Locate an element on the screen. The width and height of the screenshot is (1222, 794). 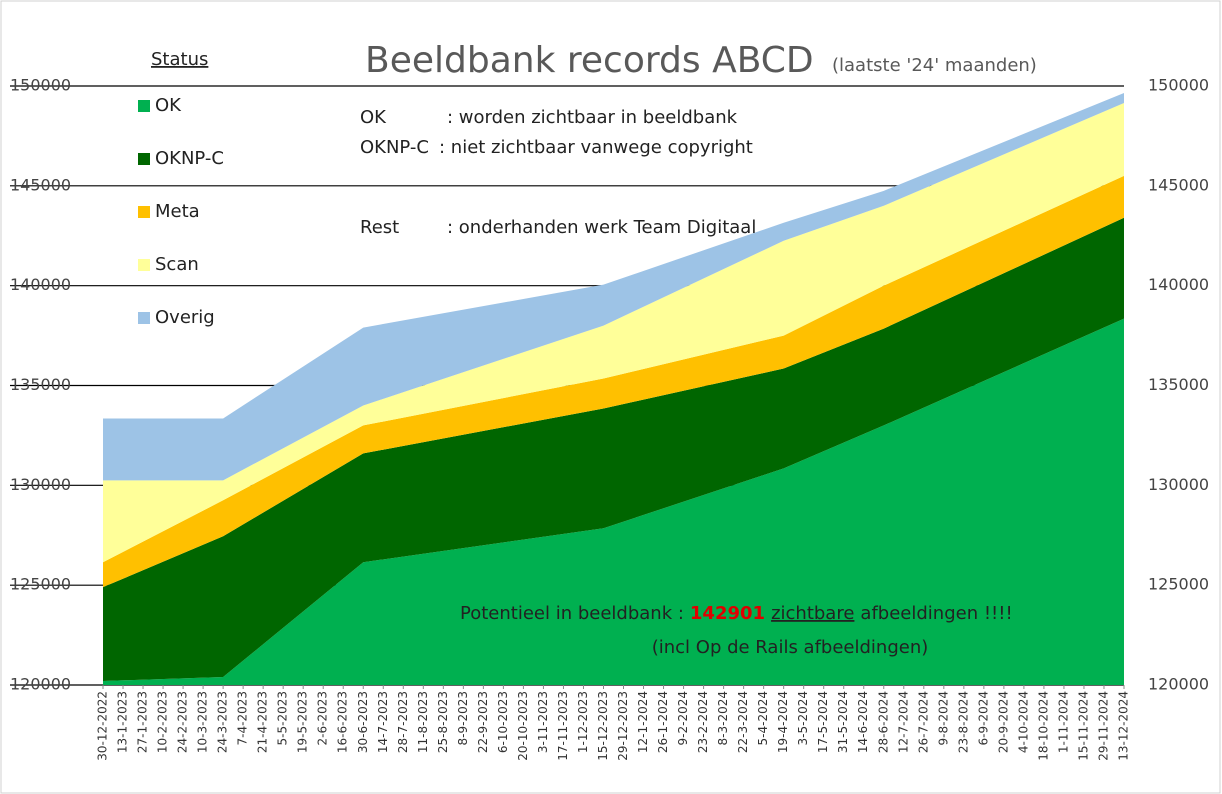
note-prefix: Potentieel in beeldbank : is located at coordinates (572, 613).